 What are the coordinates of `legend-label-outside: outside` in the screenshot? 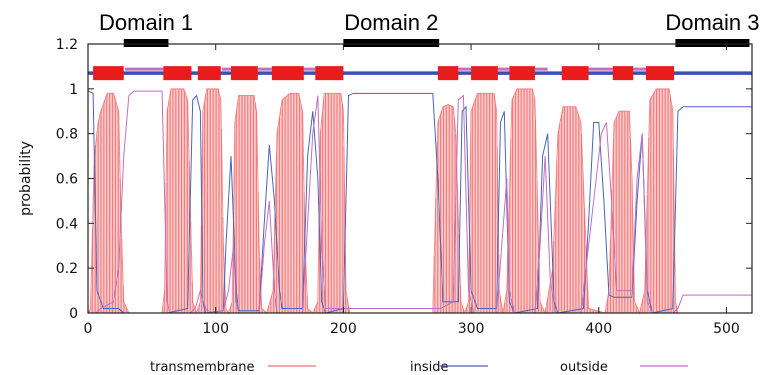 It's located at (584, 367).